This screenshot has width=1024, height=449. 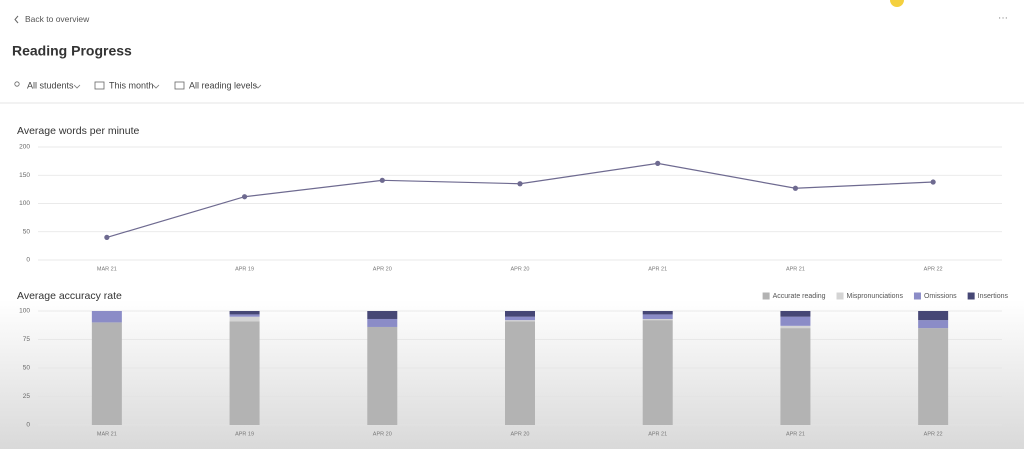 I want to click on back-icon, so click(x=16, y=19).